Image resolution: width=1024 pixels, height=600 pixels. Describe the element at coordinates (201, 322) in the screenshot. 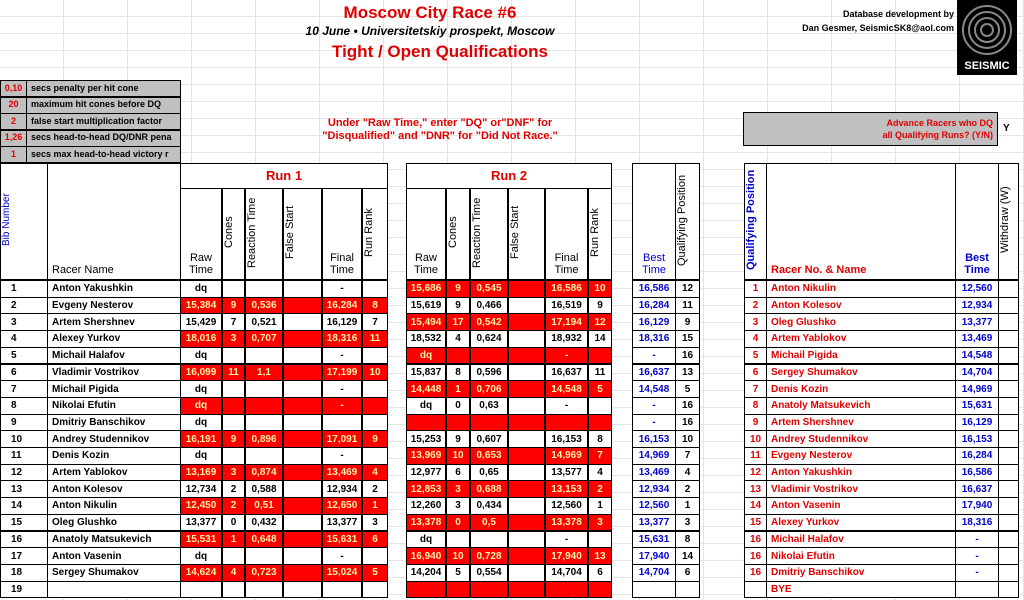

I see `run-cell: 15,429` at that location.